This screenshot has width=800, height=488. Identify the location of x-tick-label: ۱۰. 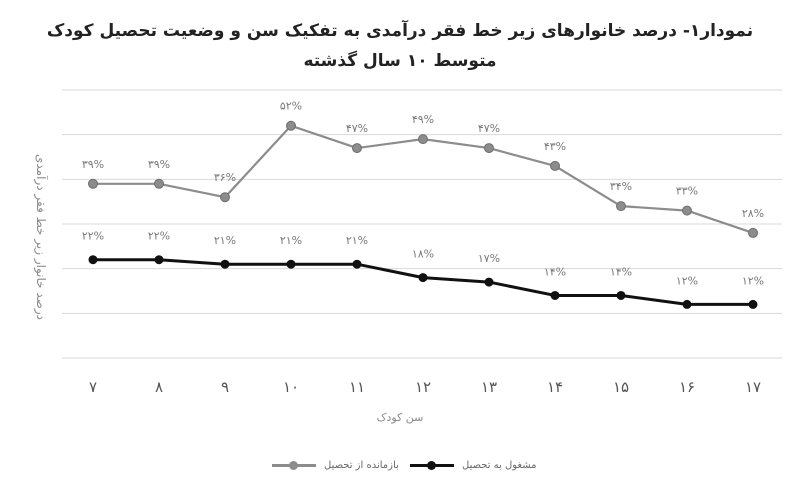
(291, 387).